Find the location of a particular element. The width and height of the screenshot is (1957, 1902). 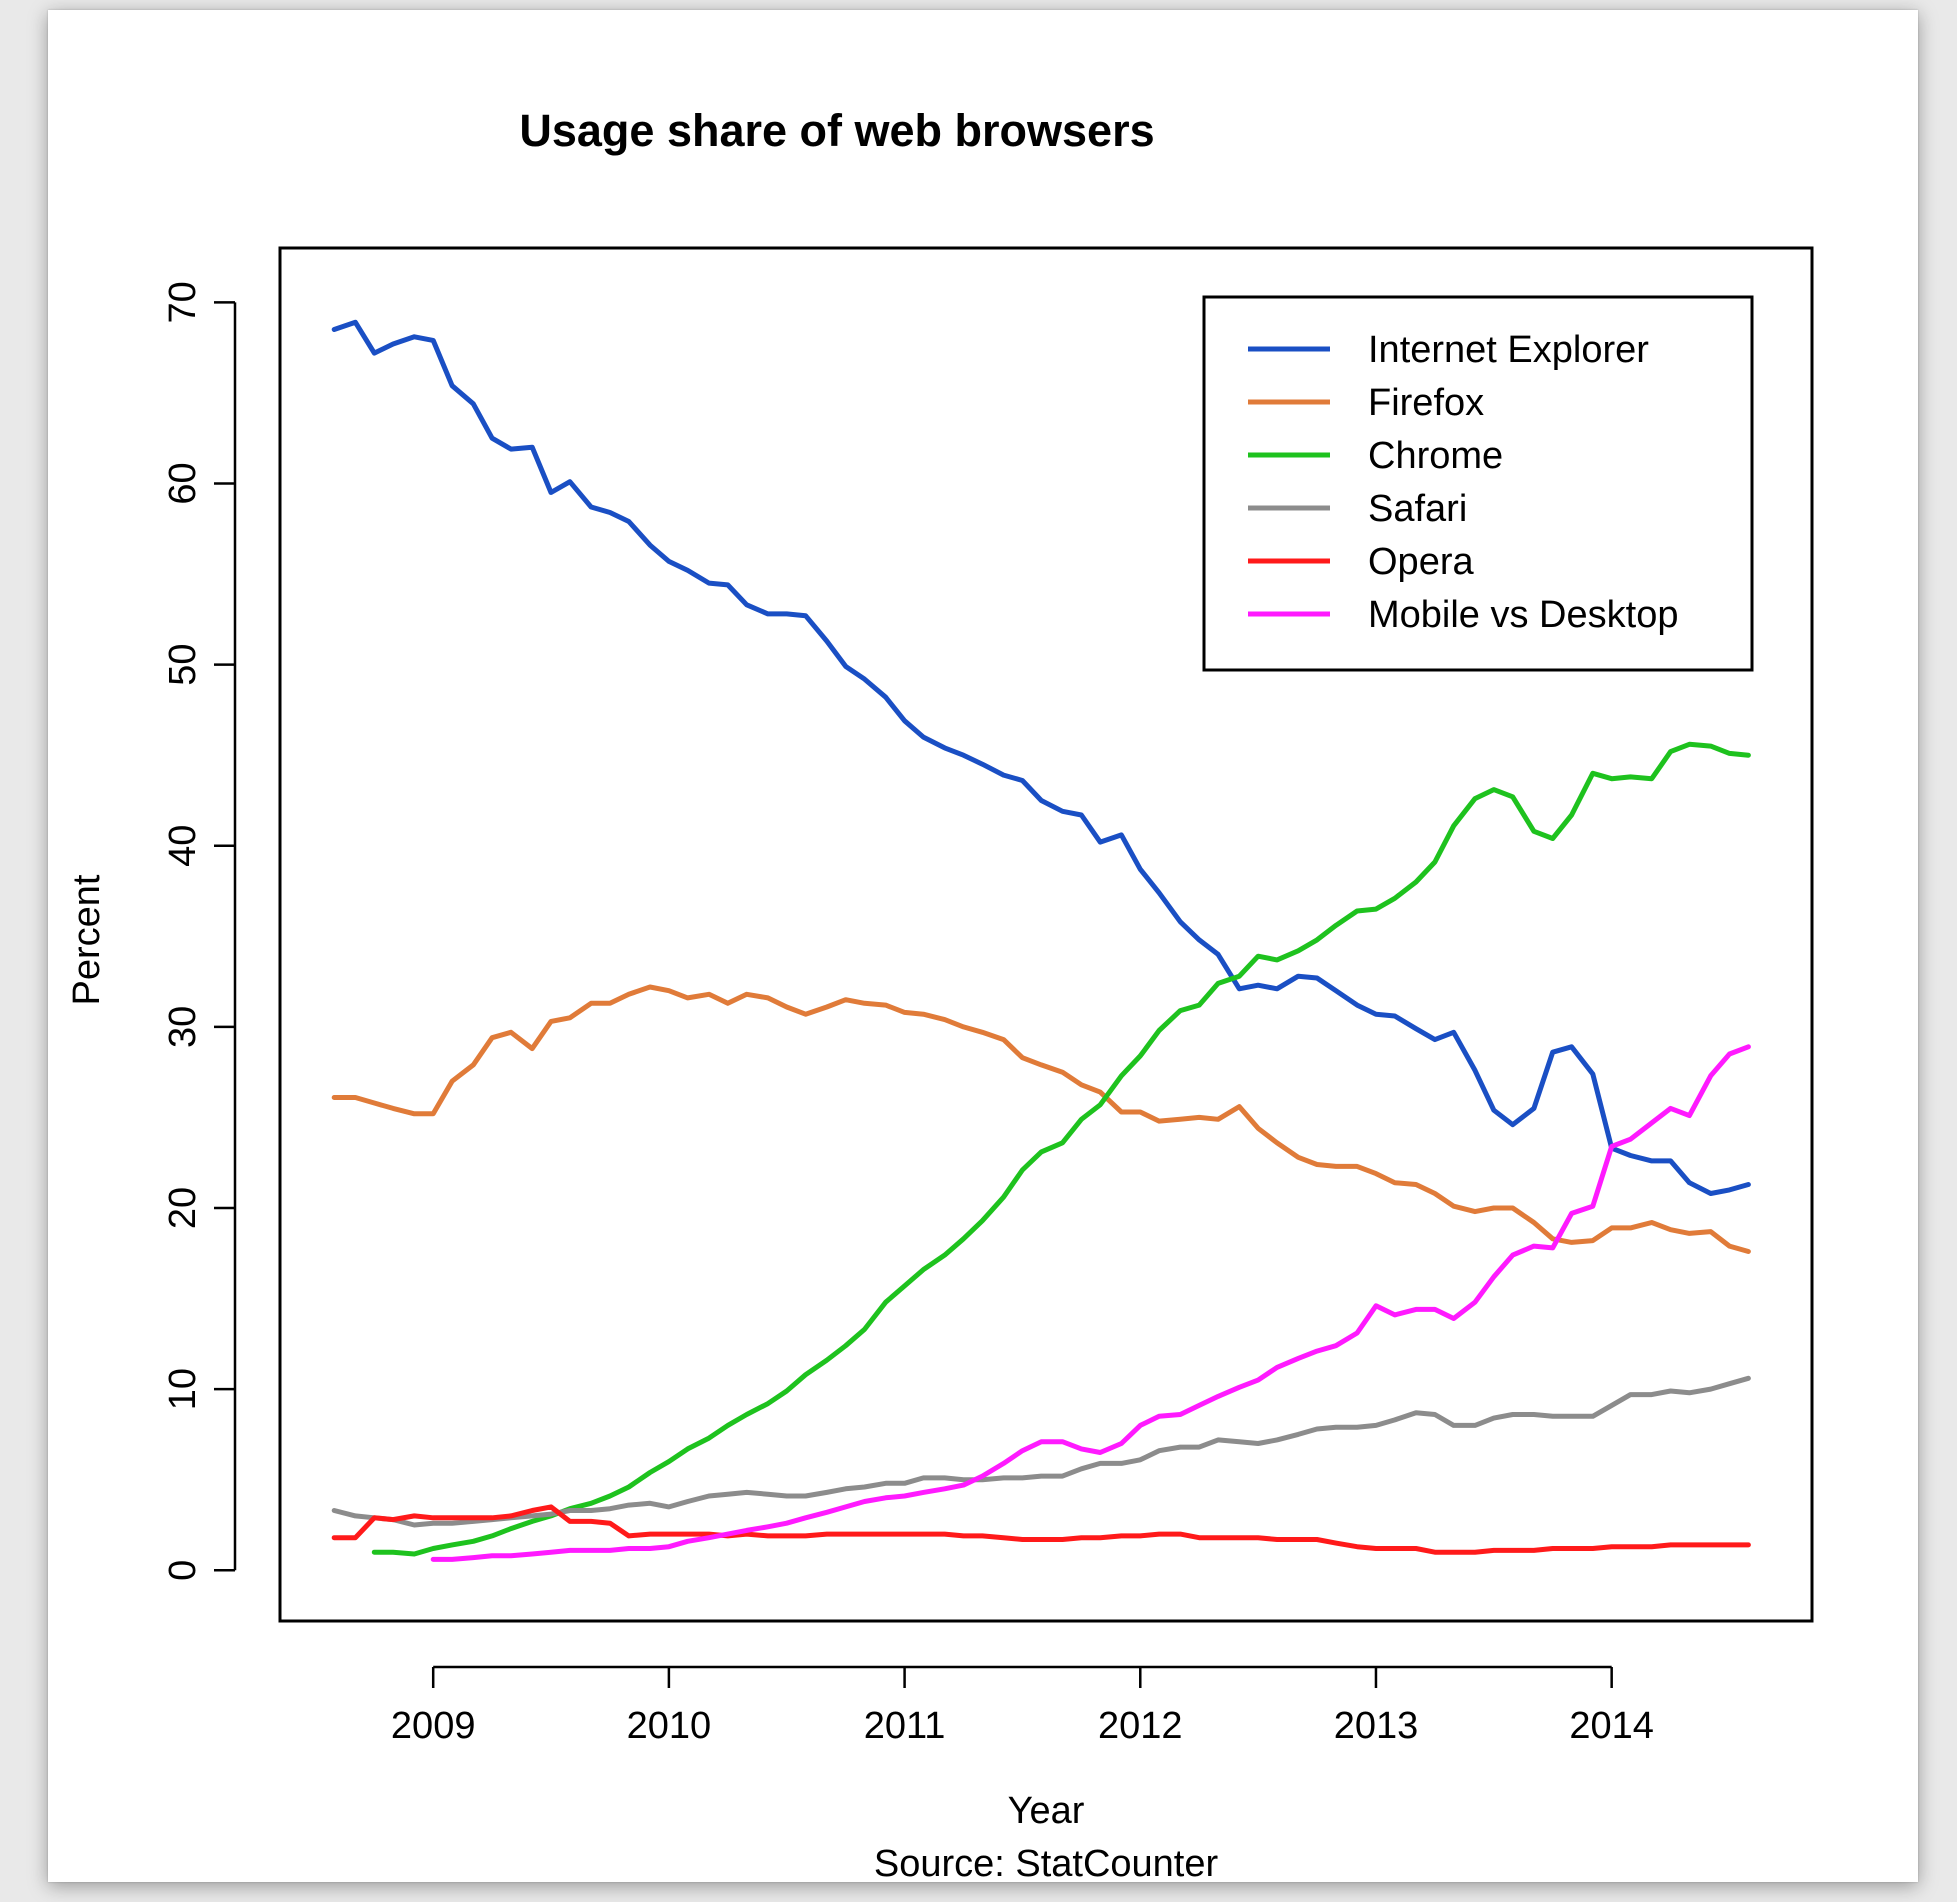

legend-label: Opera is located at coordinates (1421, 562).